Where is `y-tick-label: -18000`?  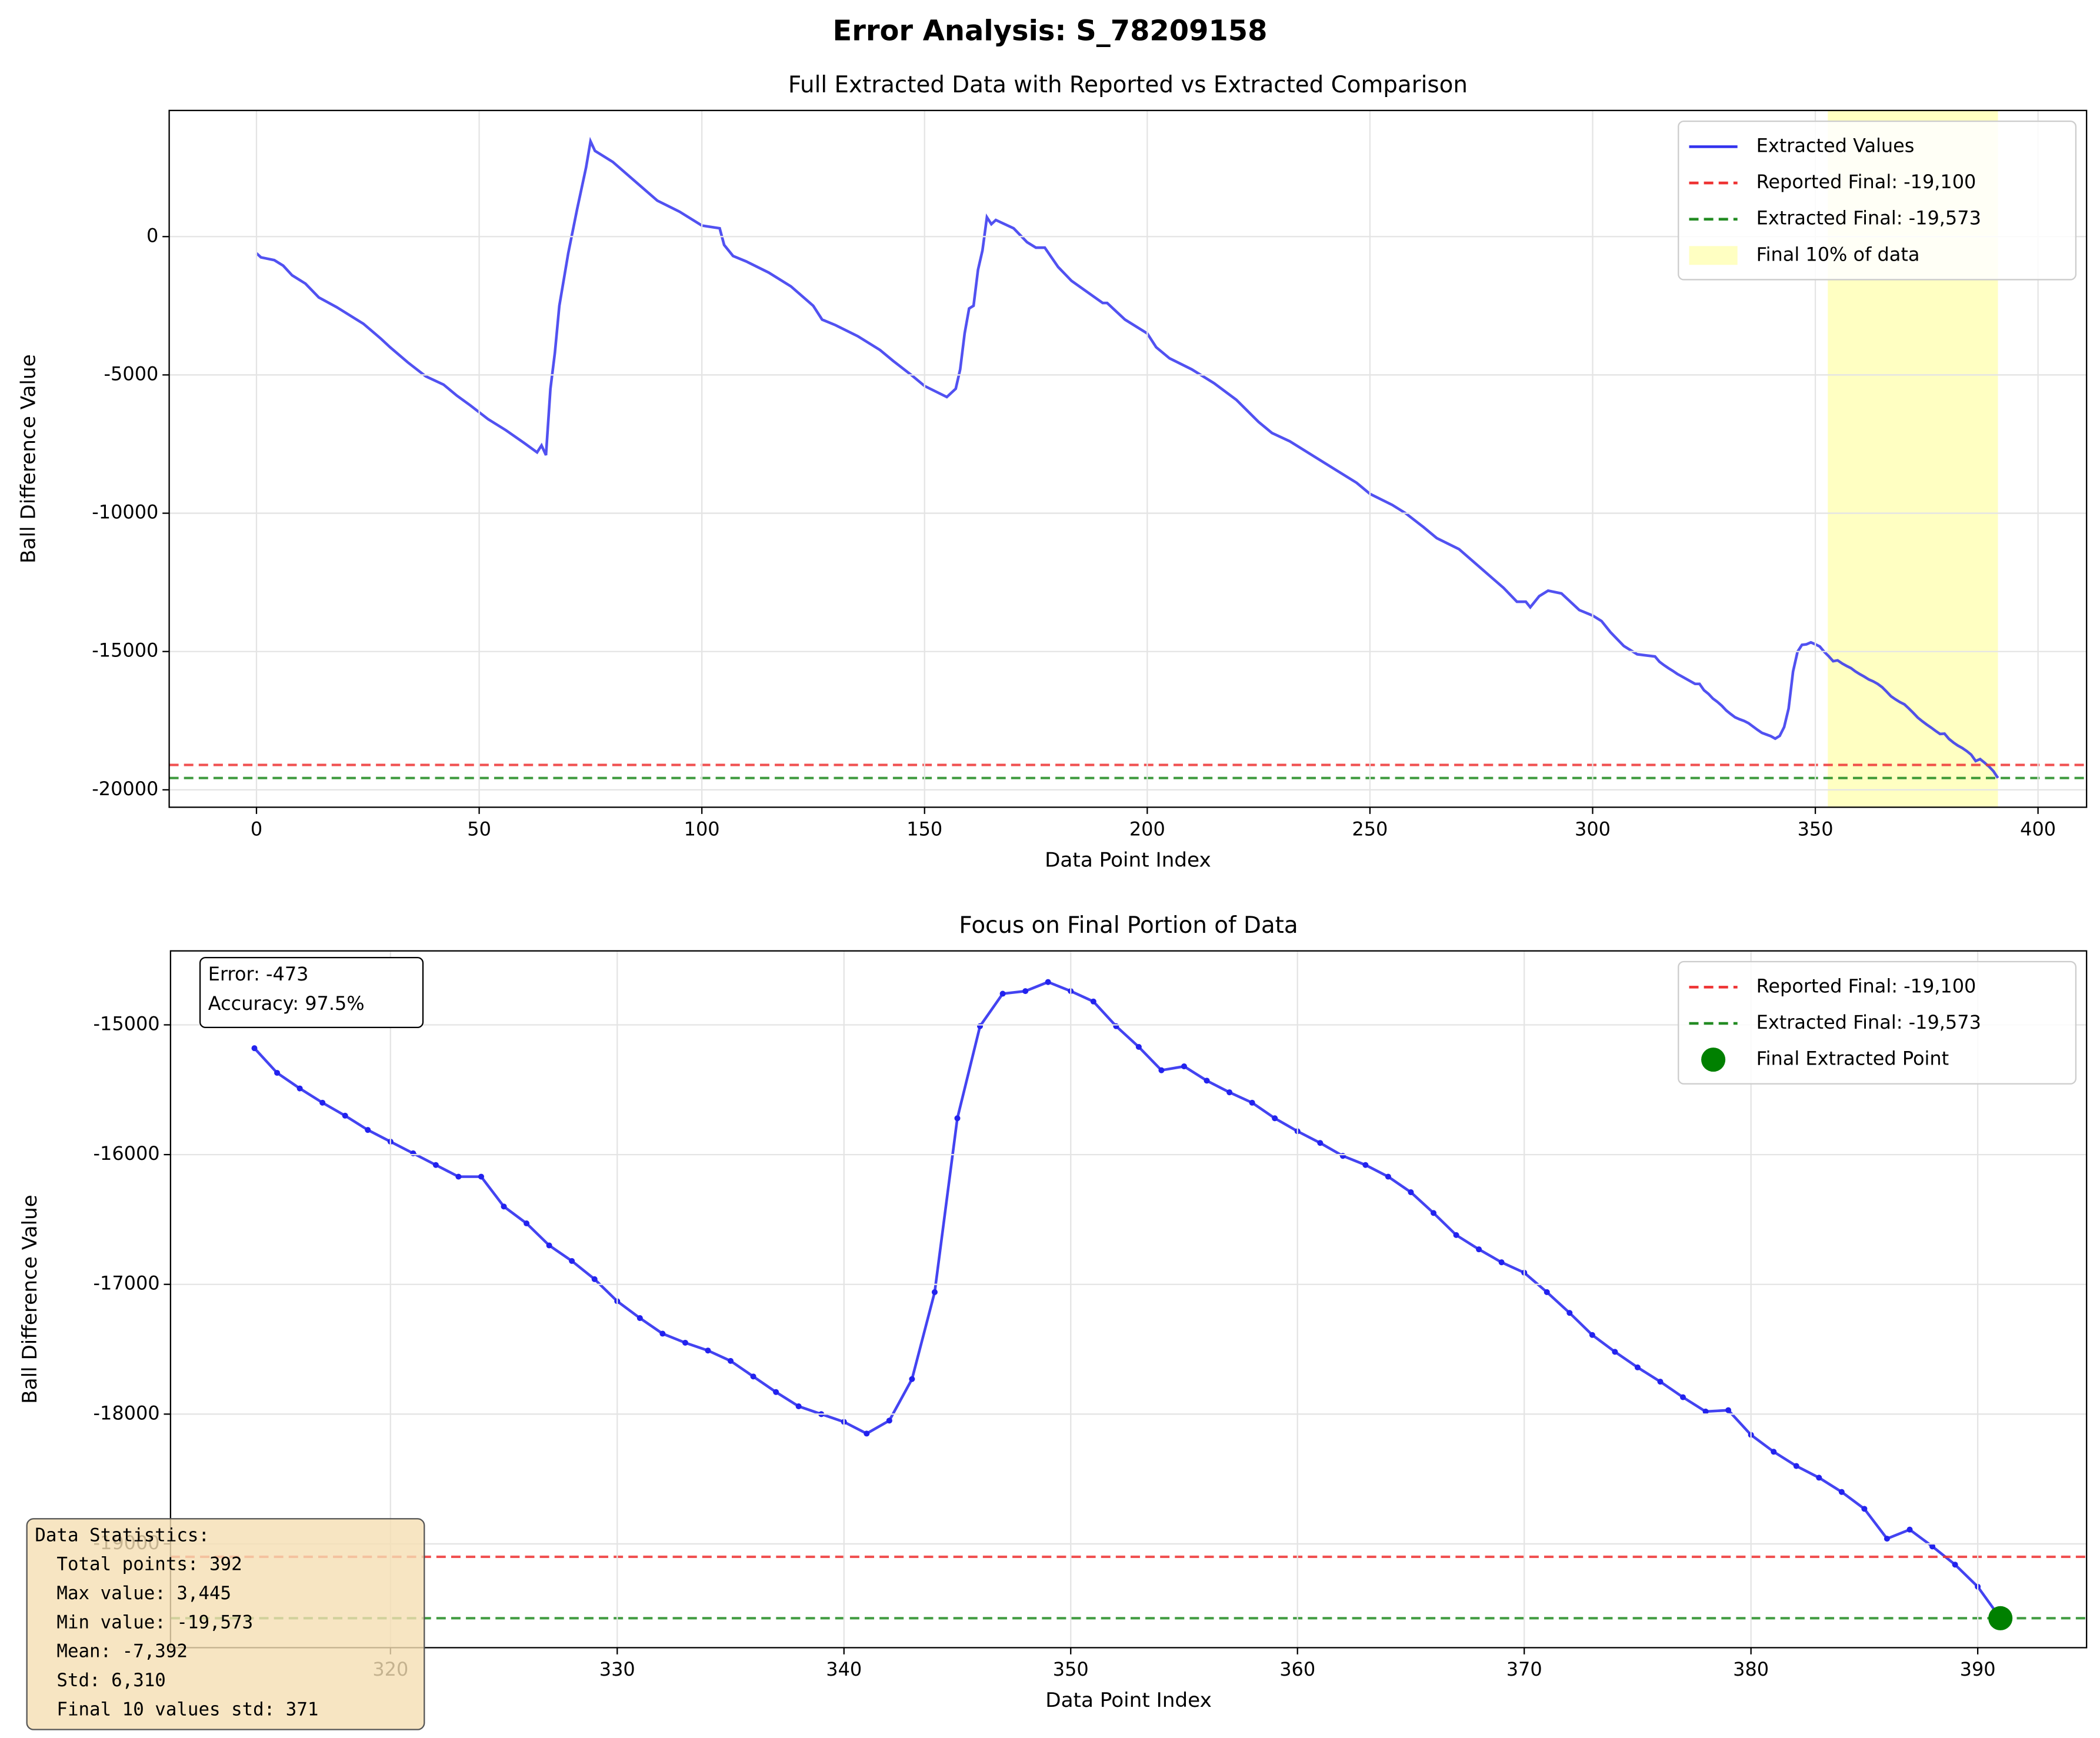 y-tick-label: -18000 is located at coordinates (127, 1413).